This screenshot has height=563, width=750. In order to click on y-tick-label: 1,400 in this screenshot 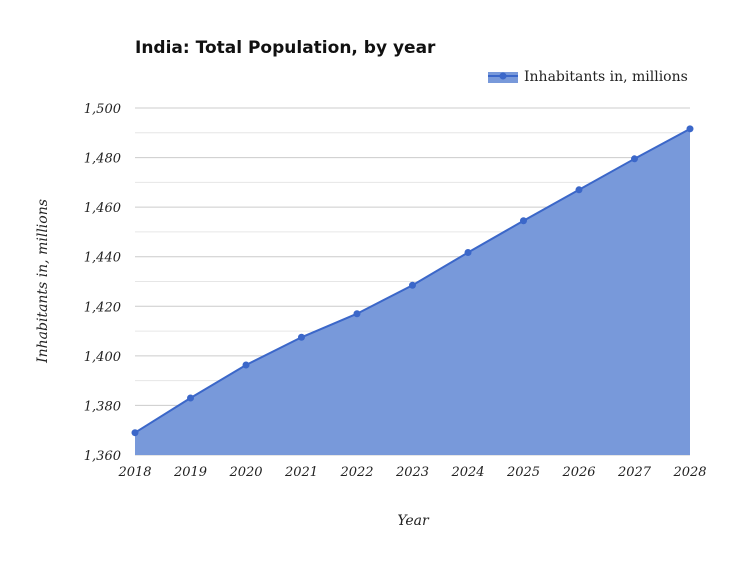, I will do `click(102, 357)`.